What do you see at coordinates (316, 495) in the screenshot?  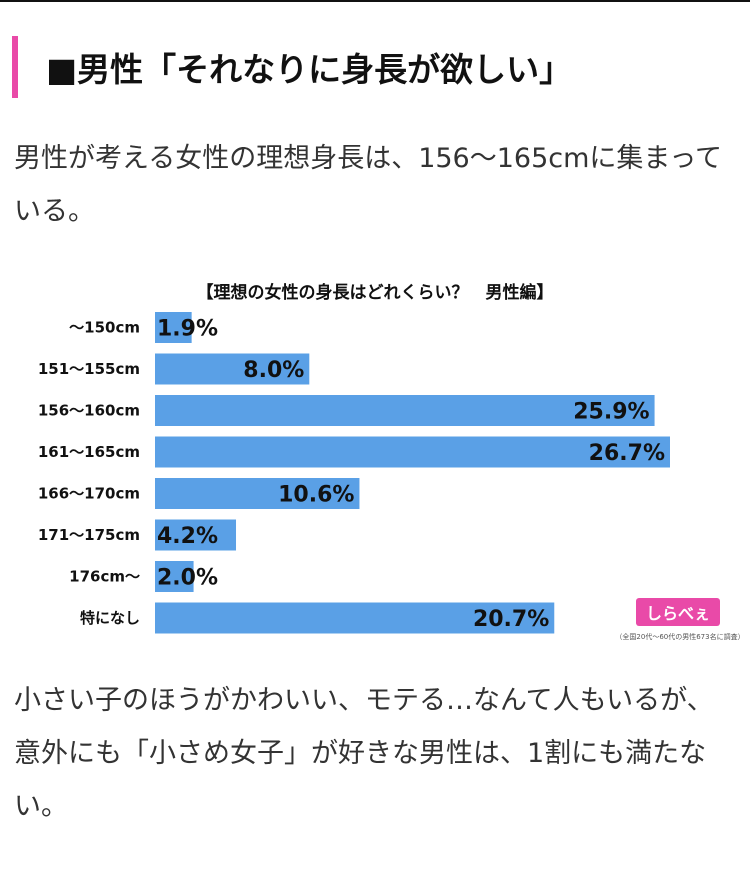 I see `value-label-5: 10.6%` at bounding box center [316, 495].